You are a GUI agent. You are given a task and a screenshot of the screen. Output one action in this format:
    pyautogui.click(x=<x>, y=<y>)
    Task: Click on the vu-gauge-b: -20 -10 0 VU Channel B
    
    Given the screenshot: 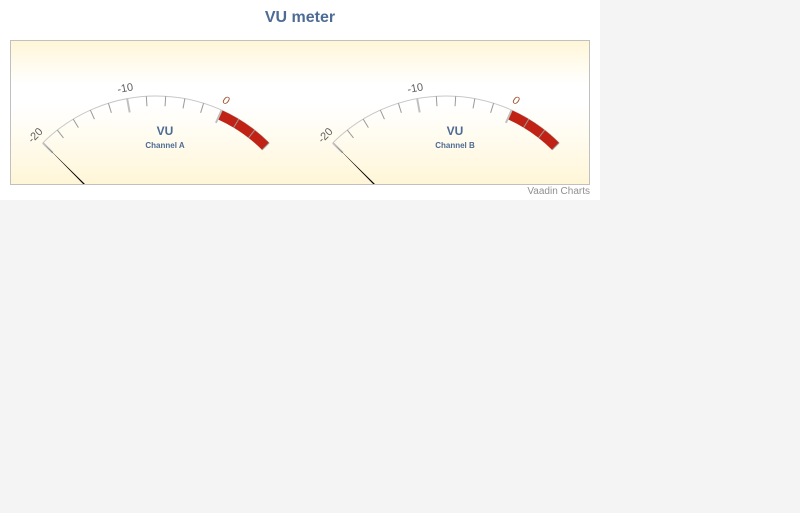 What is the action you would take?
    pyautogui.click(x=438, y=132)
    